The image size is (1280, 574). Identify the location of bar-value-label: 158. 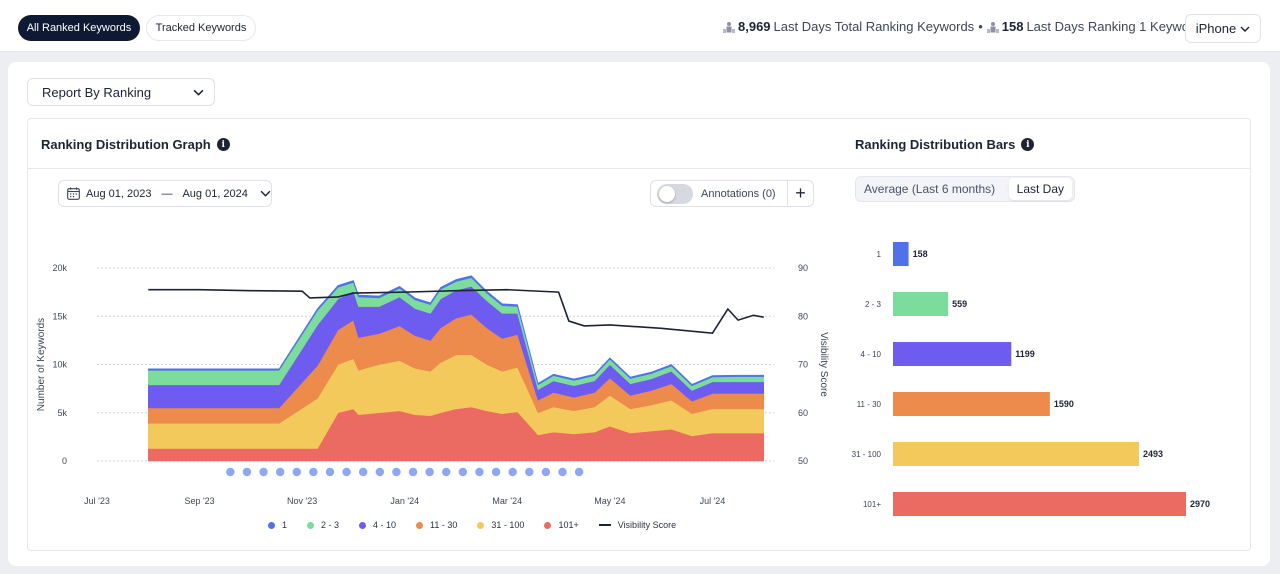
(920, 254).